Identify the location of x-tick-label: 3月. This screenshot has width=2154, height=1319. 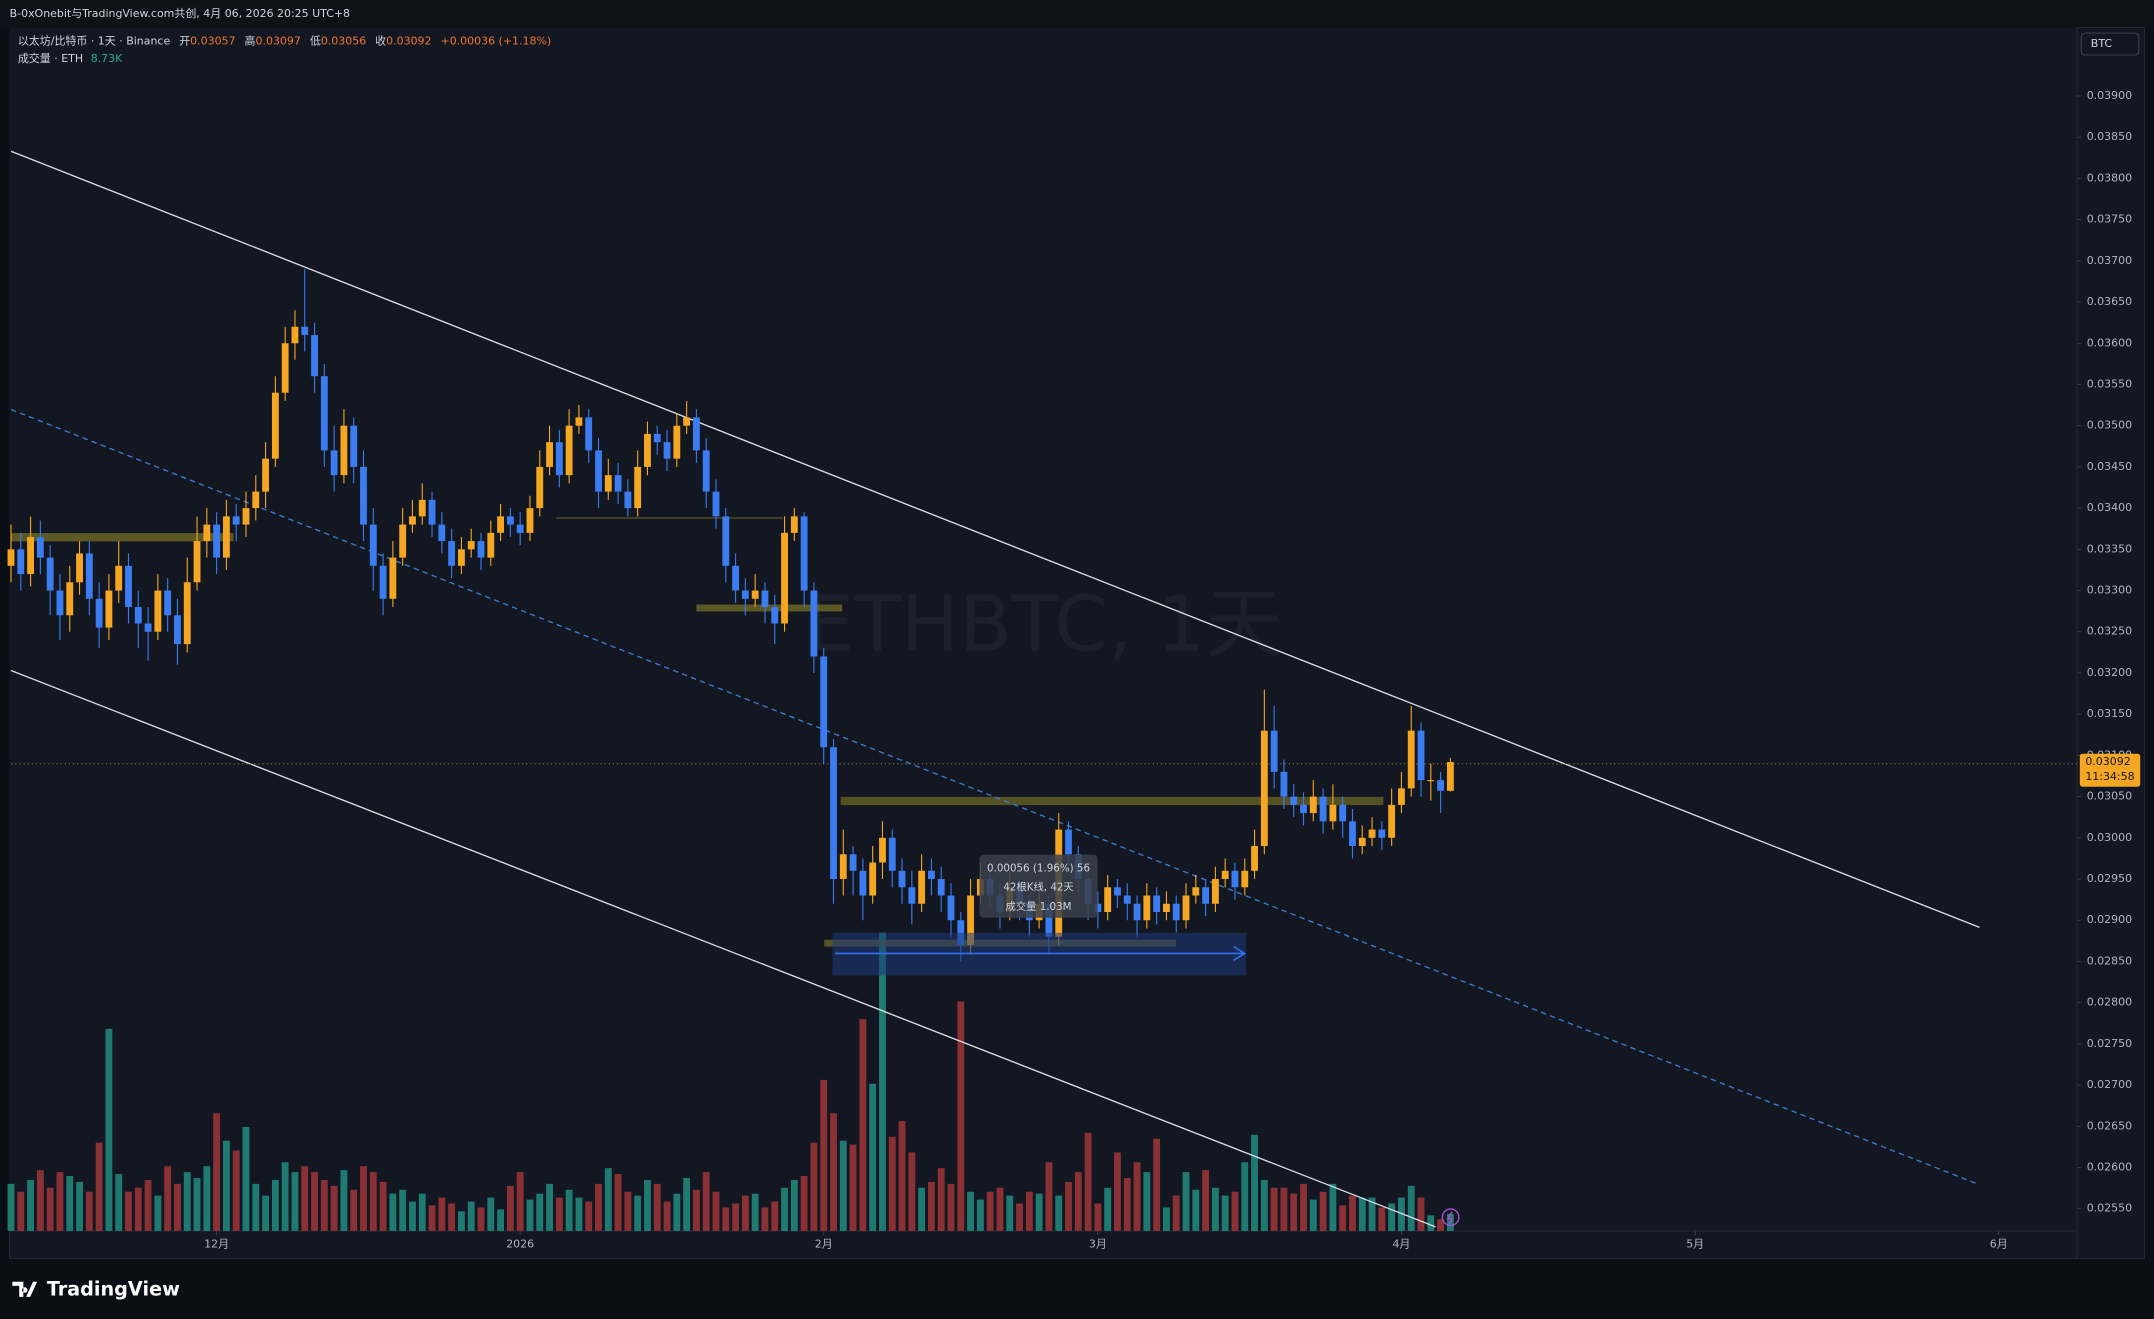
(1098, 1244).